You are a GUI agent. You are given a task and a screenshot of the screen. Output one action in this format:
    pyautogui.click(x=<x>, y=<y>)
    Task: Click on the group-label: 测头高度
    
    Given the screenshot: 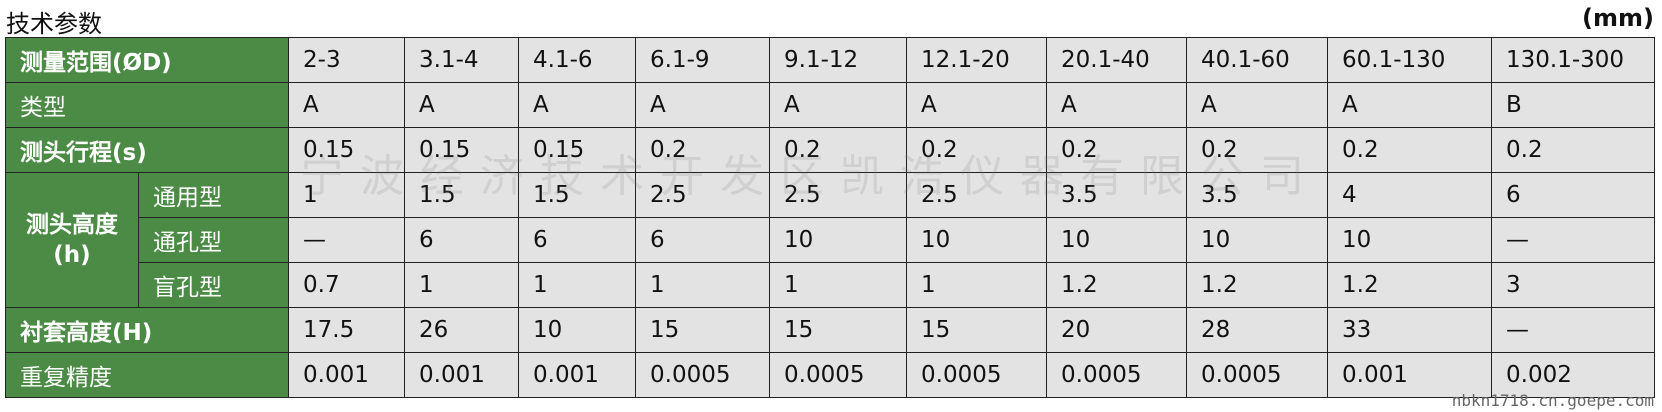 What is the action you would take?
    pyautogui.click(x=72, y=225)
    